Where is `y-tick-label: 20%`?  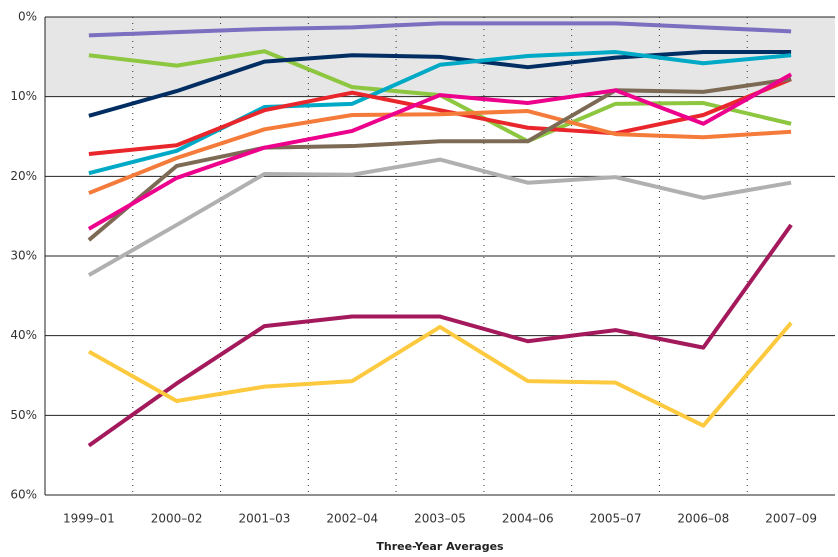
y-tick-label: 20% is located at coordinates (23, 176).